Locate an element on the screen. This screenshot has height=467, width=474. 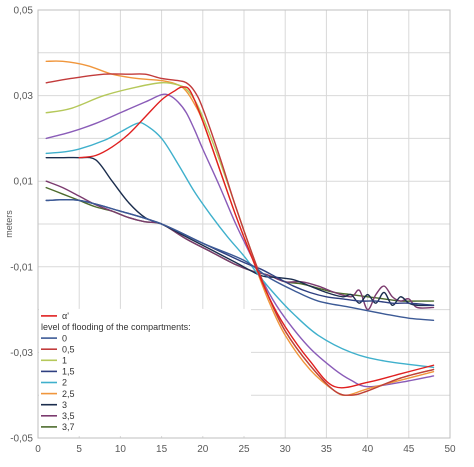
x-tick-label: 35 is located at coordinates (327, 449).